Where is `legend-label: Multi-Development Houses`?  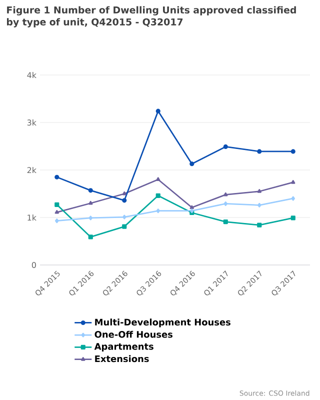
legend-label: Multi-Development Houses is located at coordinates (162, 323).